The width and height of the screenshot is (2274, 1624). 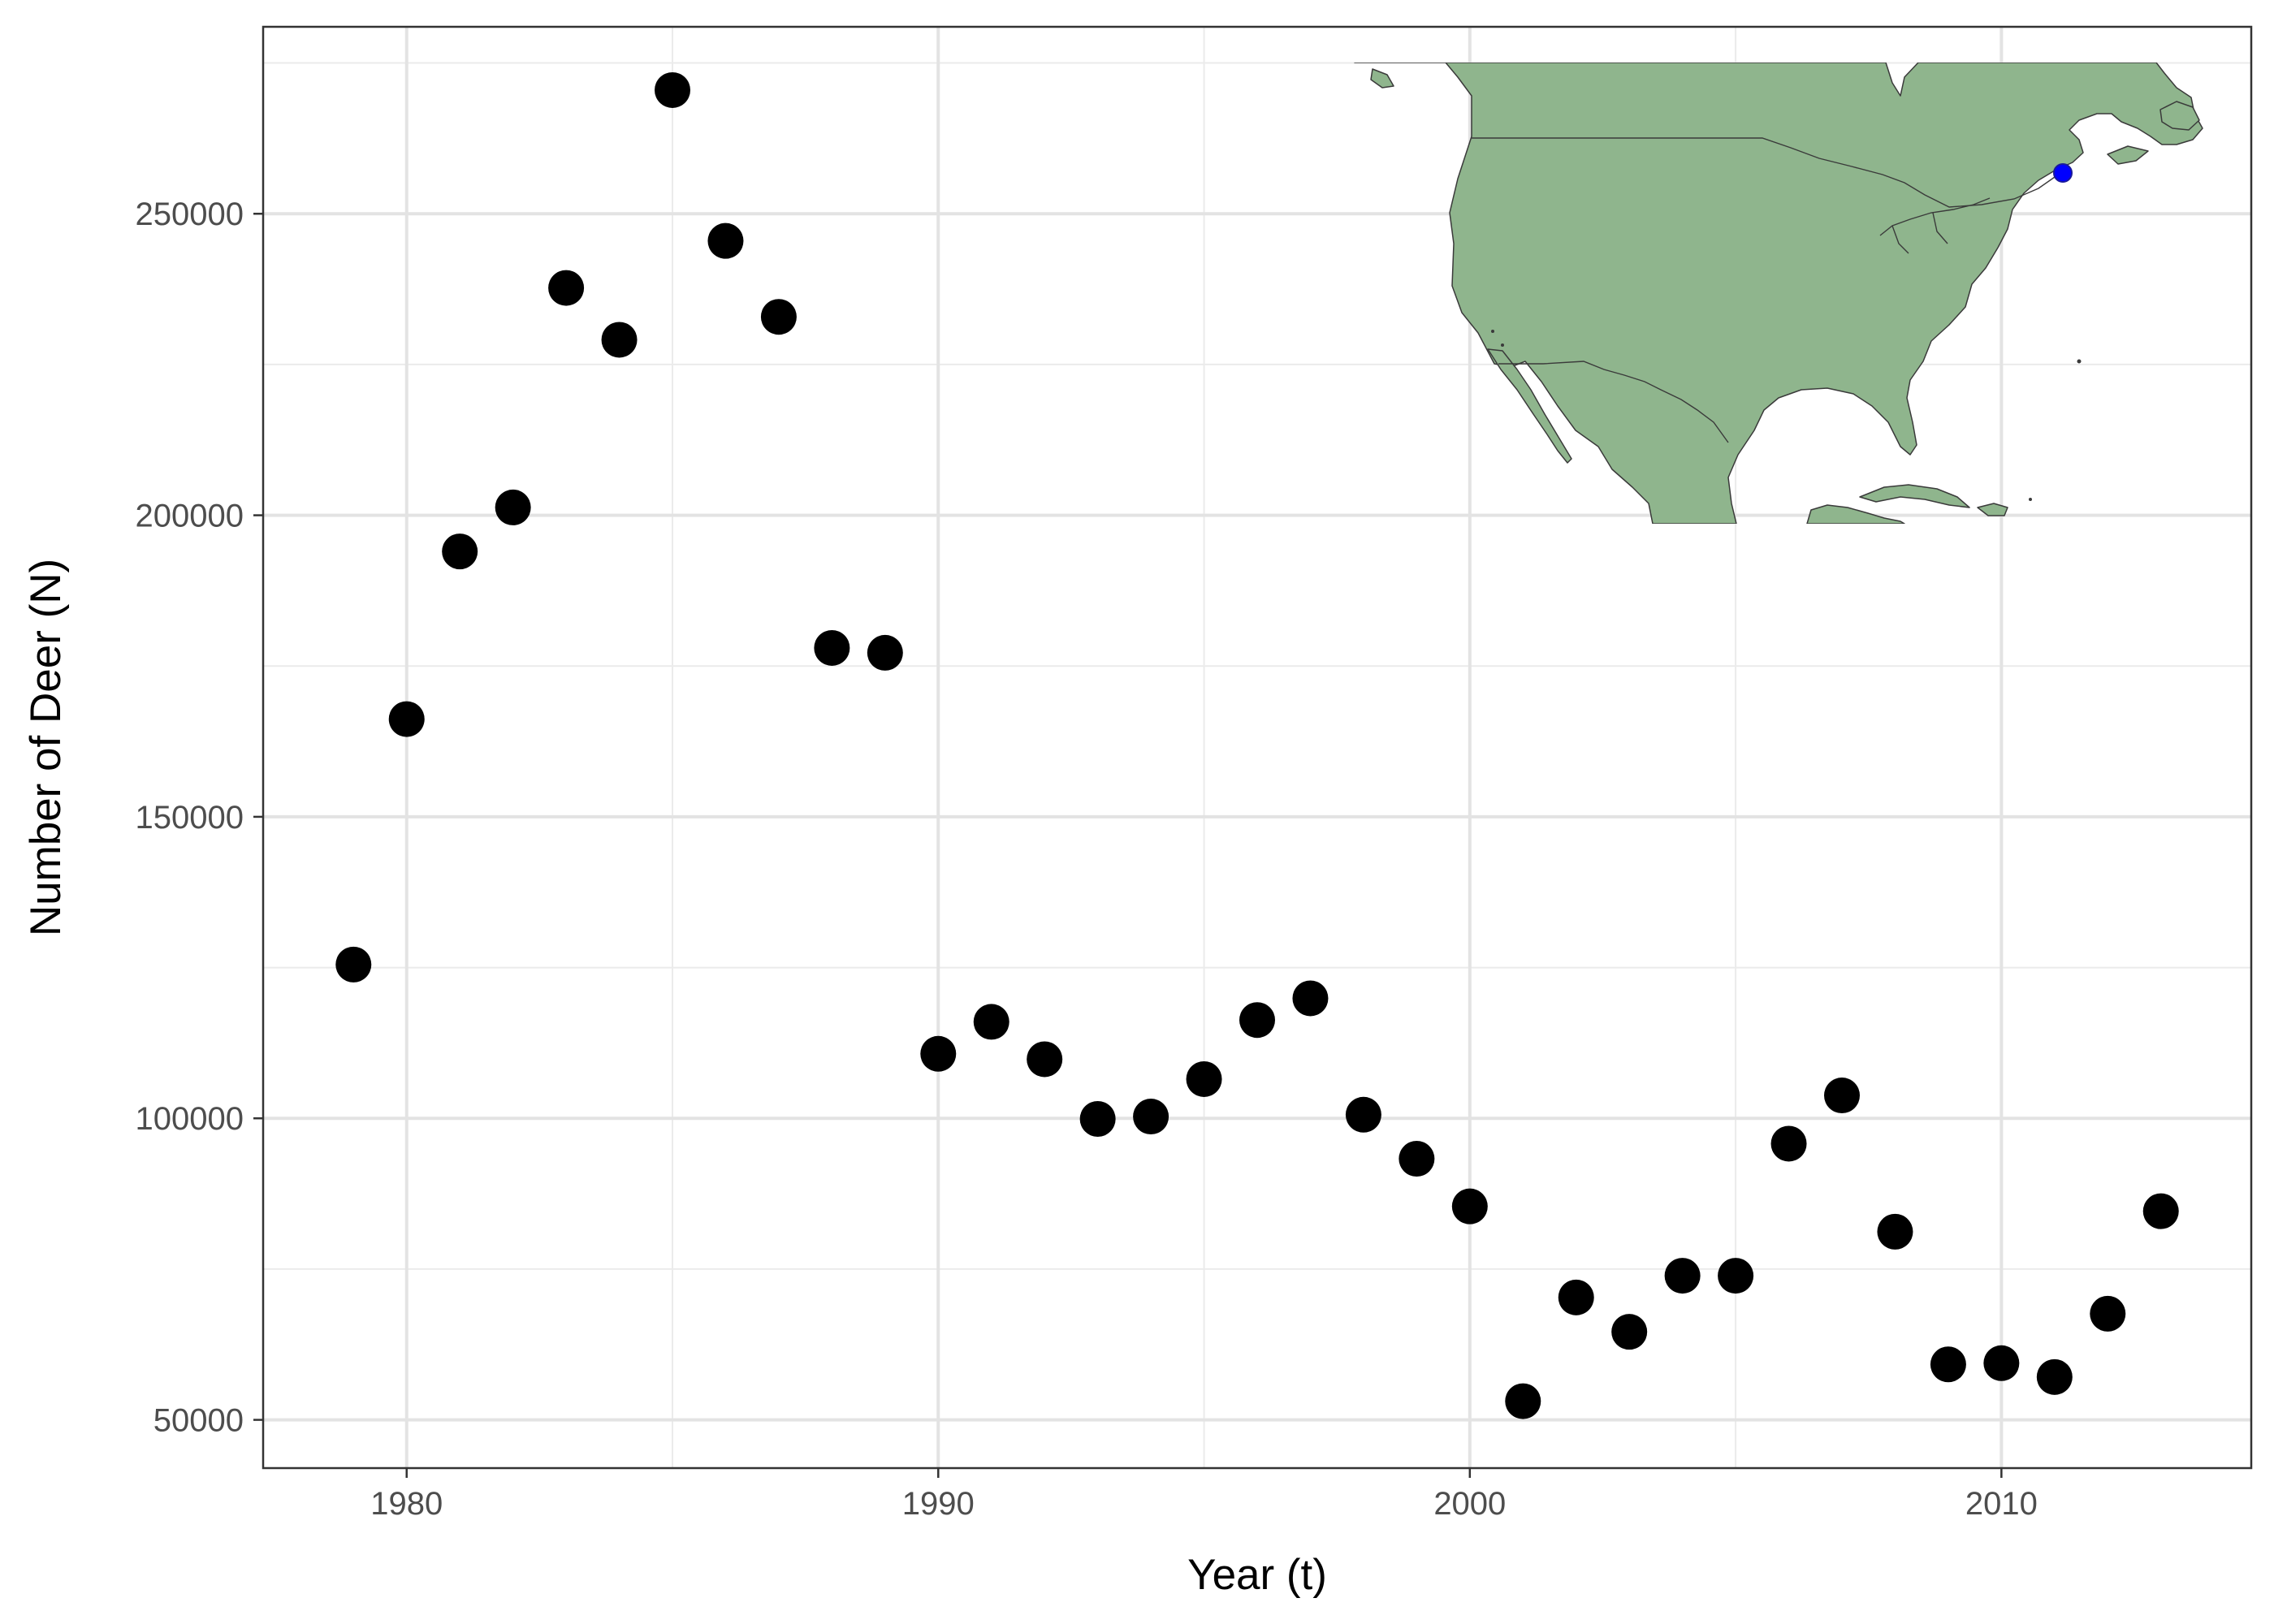 What do you see at coordinates (1771, 172) in the screenshot?
I see `map-border-us-canada` at bounding box center [1771, 172].